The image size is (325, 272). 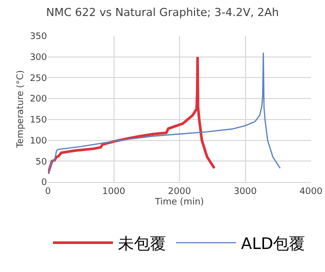 What do you see at coordinates (114, 191) in the screenshot?
I see `x-tick-label: 1000` at bounding box center [114, 191].